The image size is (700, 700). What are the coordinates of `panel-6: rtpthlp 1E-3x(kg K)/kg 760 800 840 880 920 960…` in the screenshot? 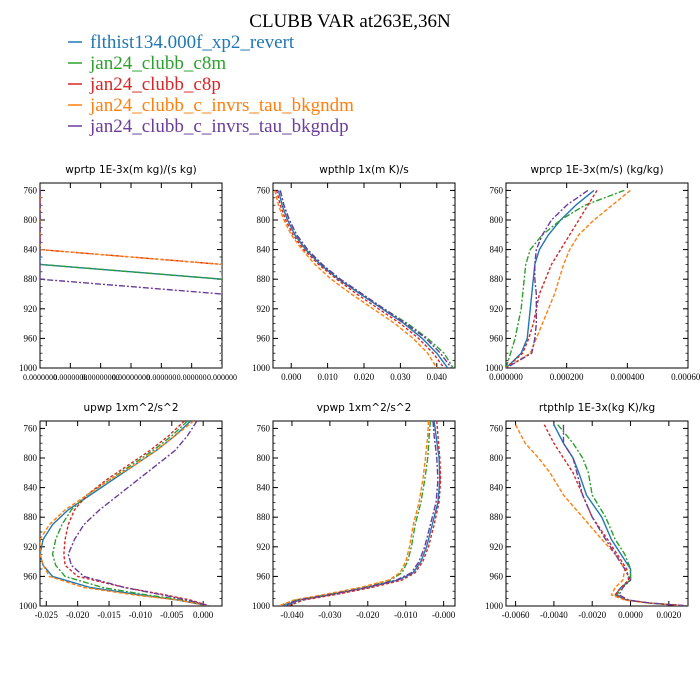 It's located at (587, 511).